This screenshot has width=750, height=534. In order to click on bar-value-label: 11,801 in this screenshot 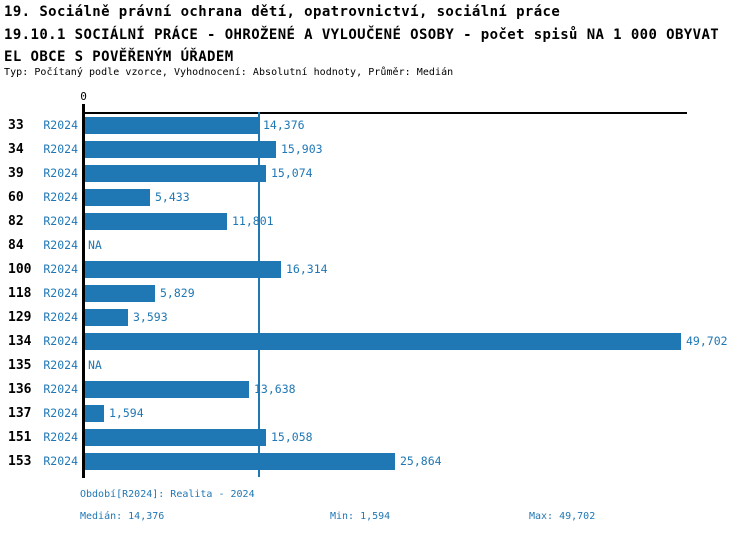, I will do `click(253, 221)`.